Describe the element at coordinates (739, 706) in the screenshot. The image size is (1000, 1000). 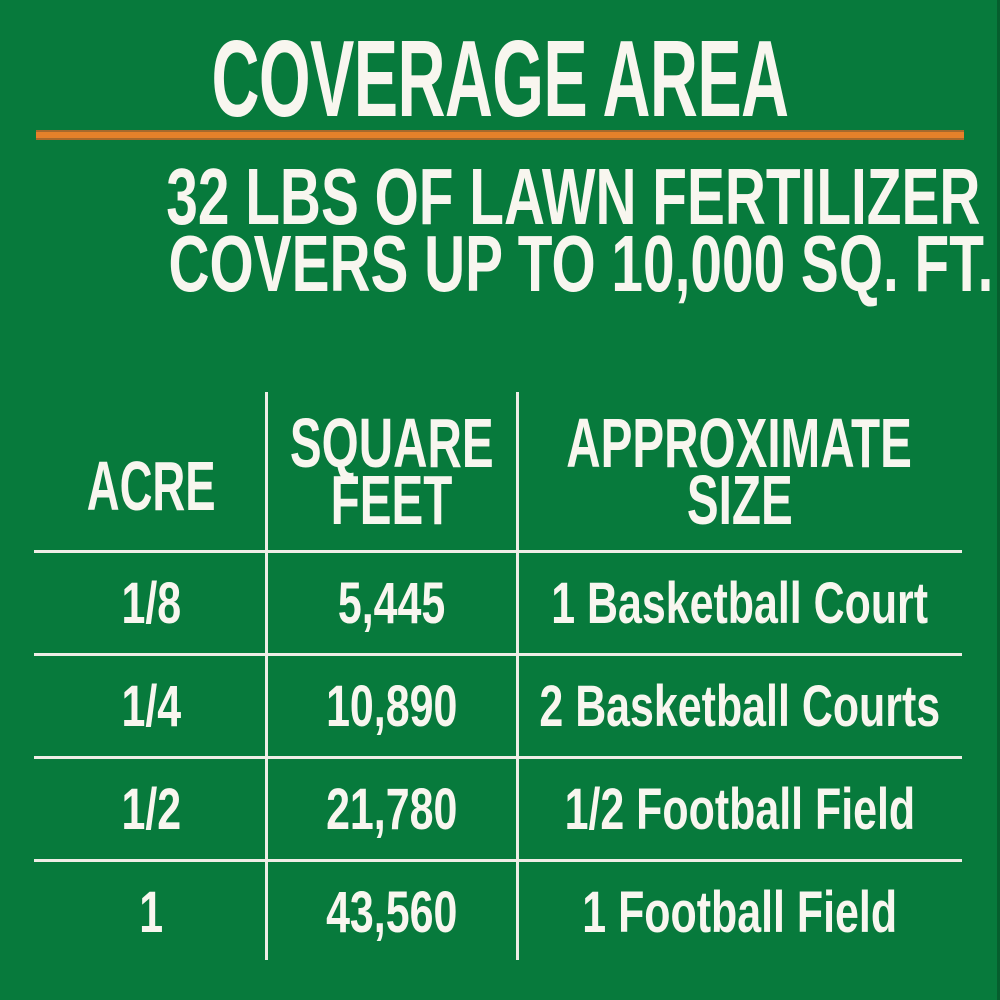
I see `table-row-2-approximate-size: 2 Basketball Courts` at that location.